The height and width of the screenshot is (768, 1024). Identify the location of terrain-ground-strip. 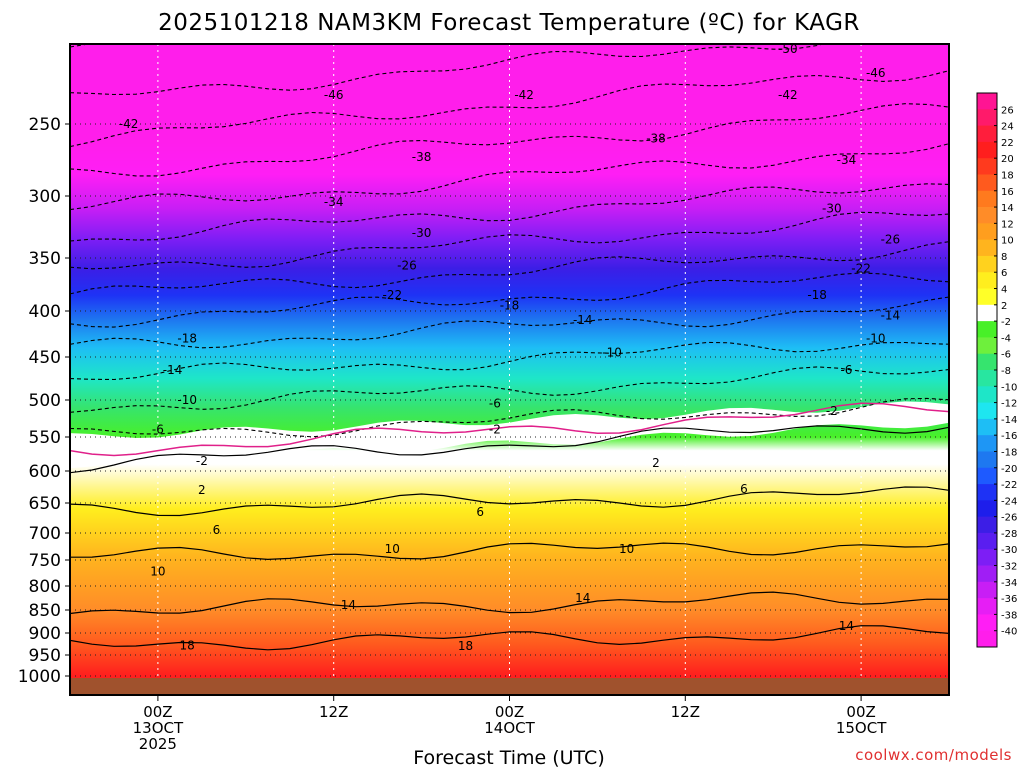
(509, 686).